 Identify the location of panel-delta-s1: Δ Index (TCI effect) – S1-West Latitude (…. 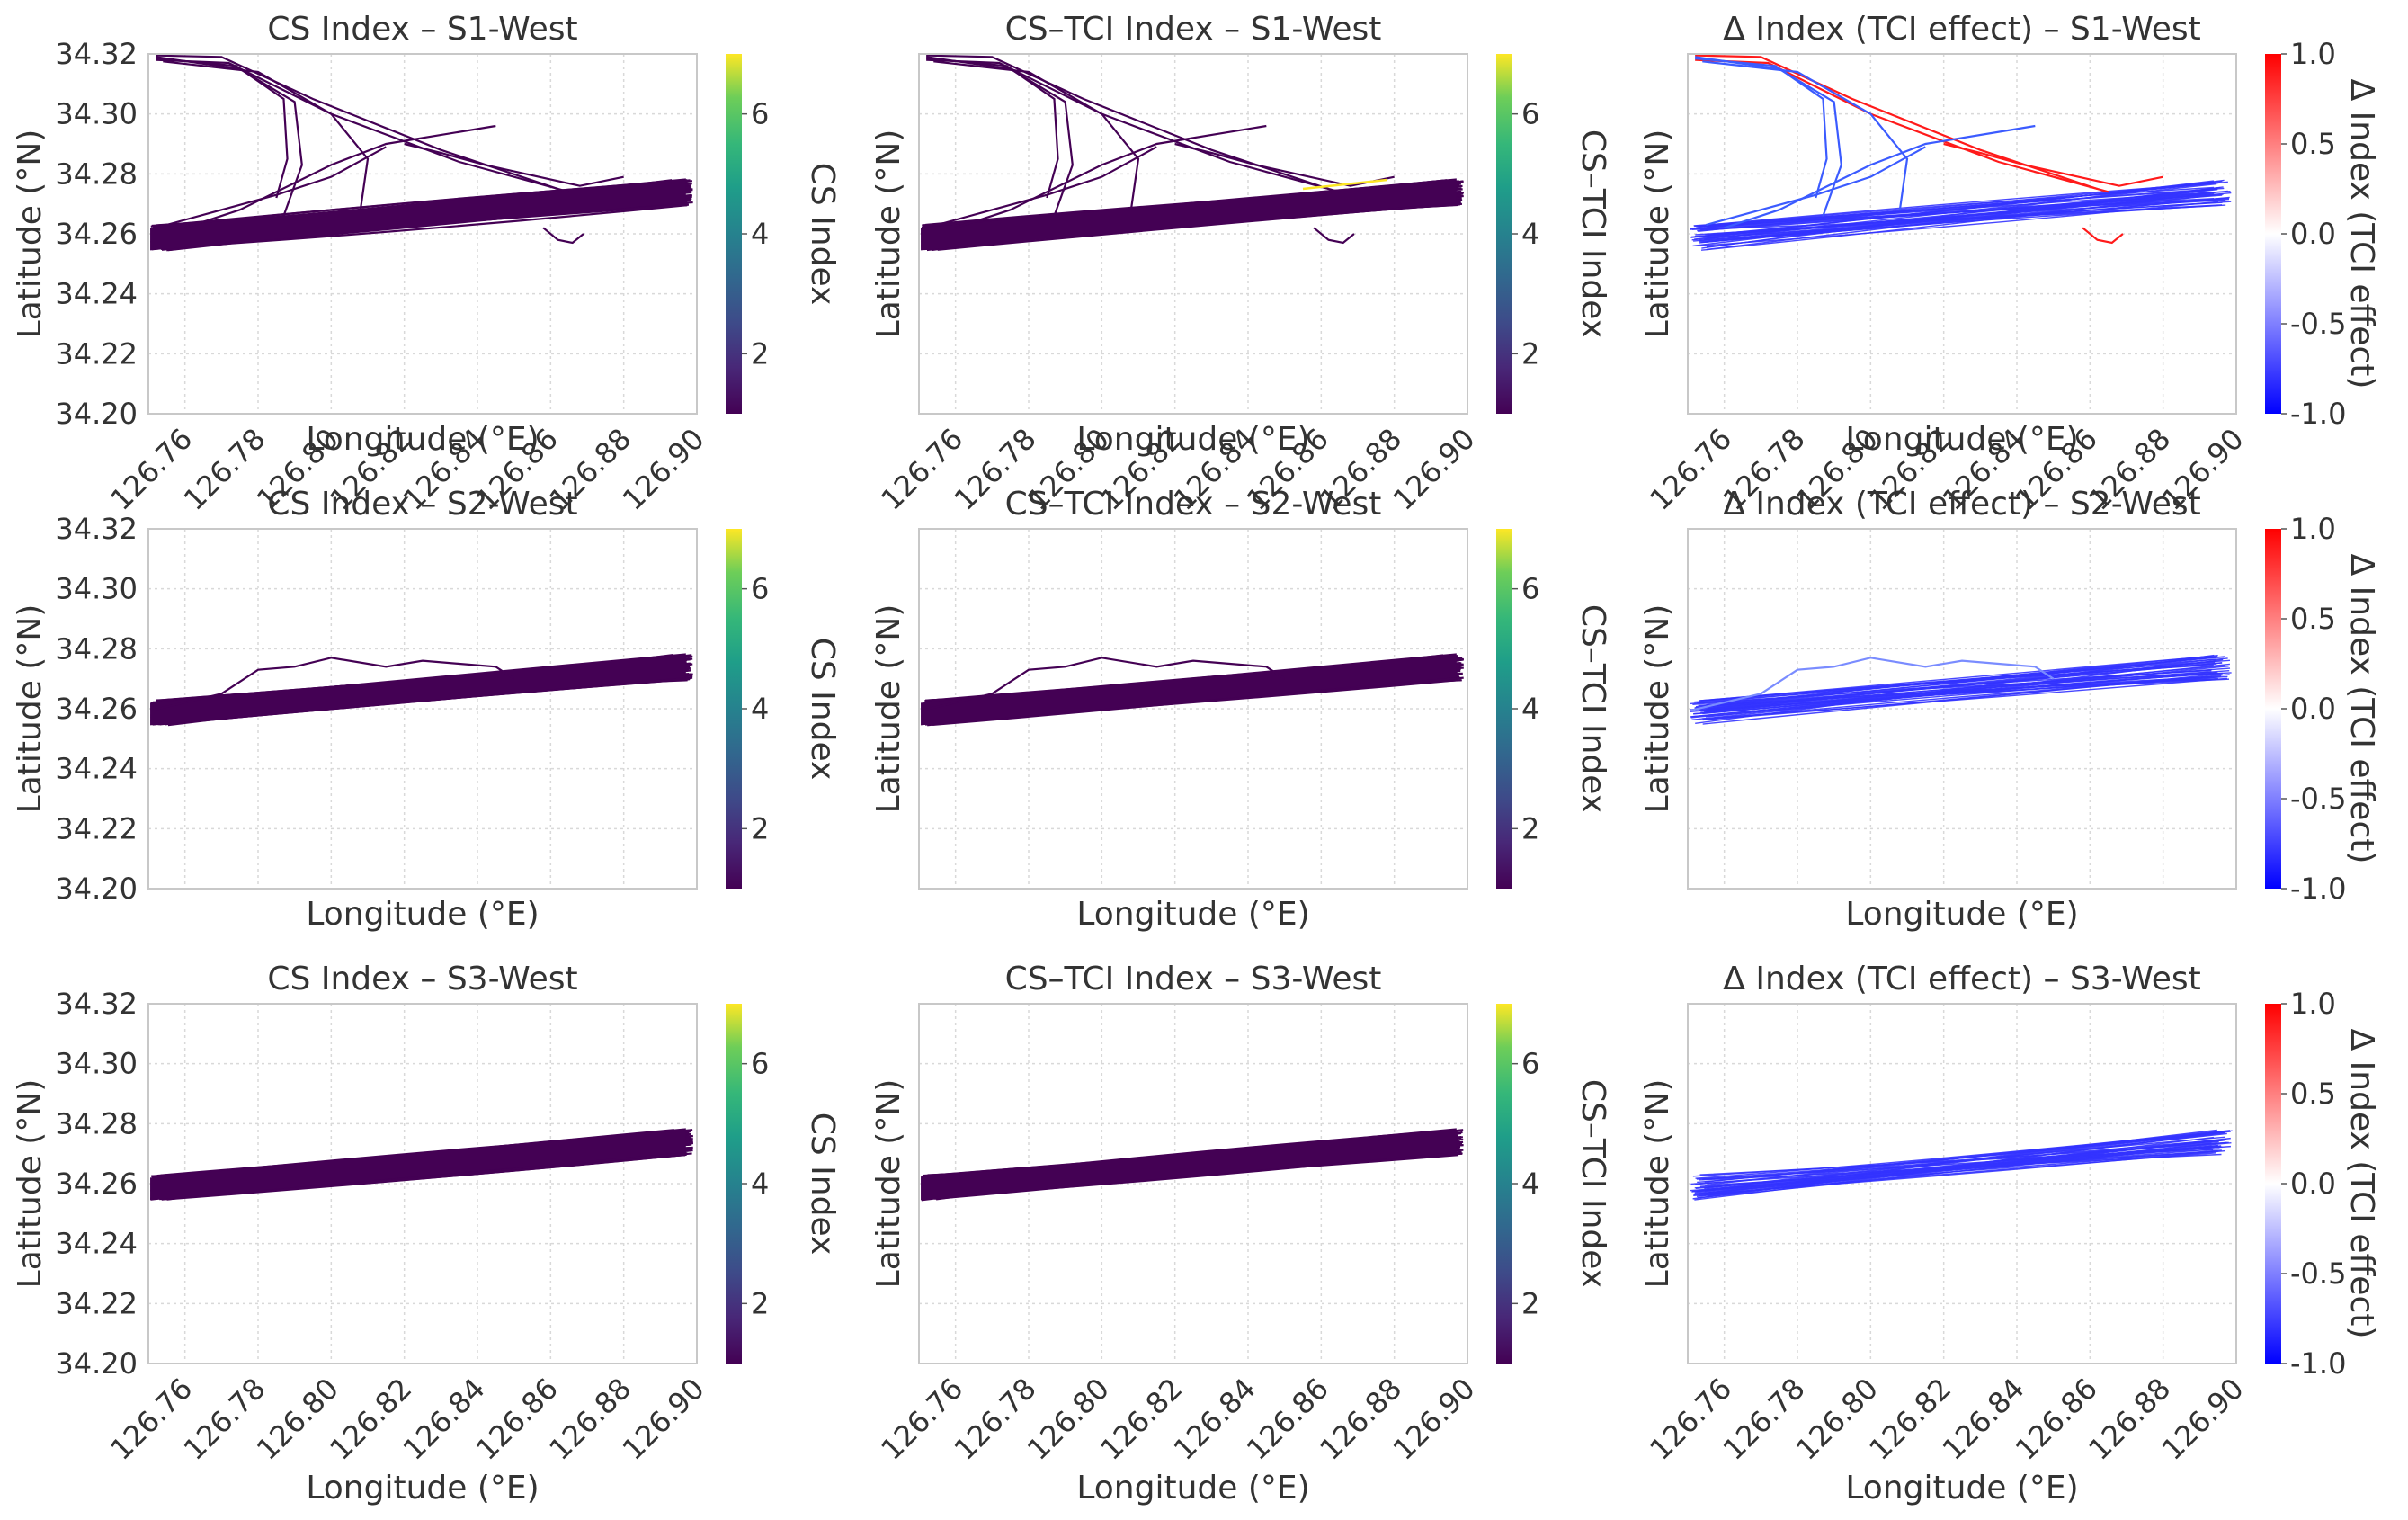
(2009, 264).